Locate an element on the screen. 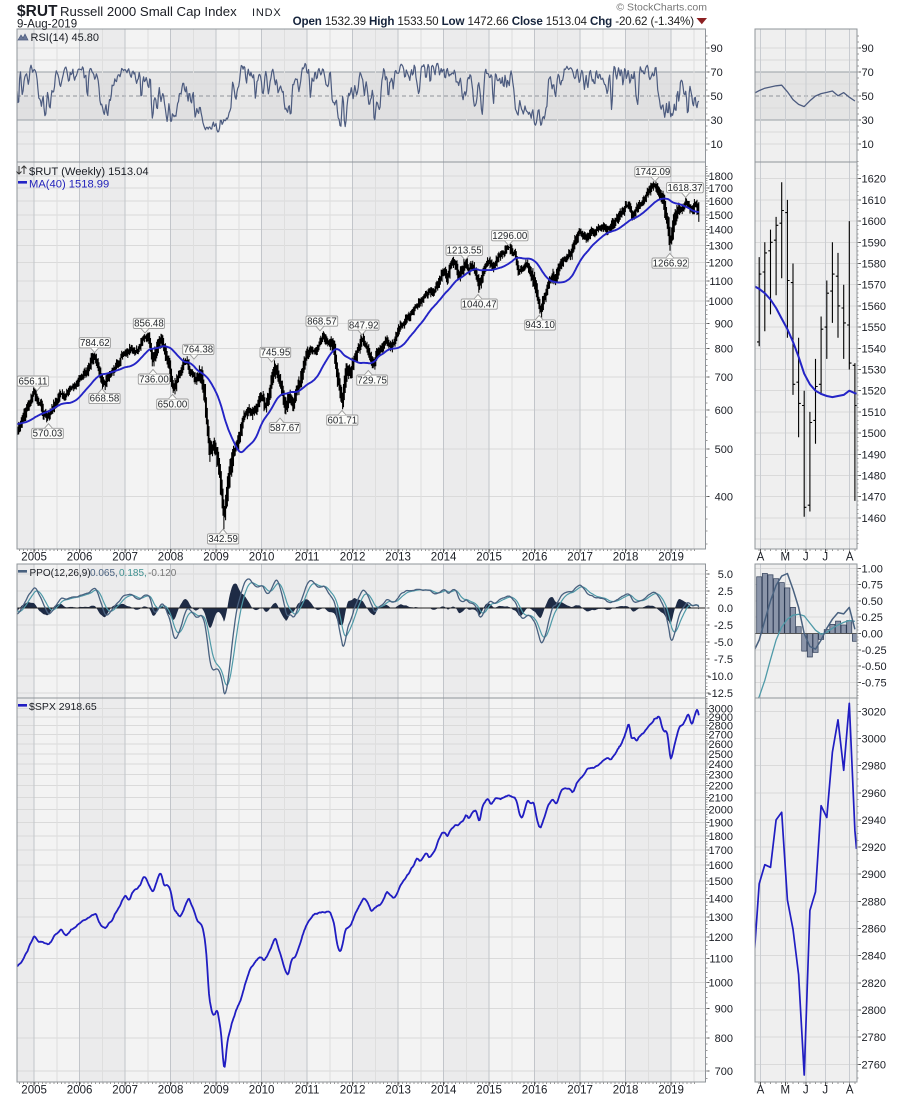  svg-text: 2400 is located at coordinates (721, 765).